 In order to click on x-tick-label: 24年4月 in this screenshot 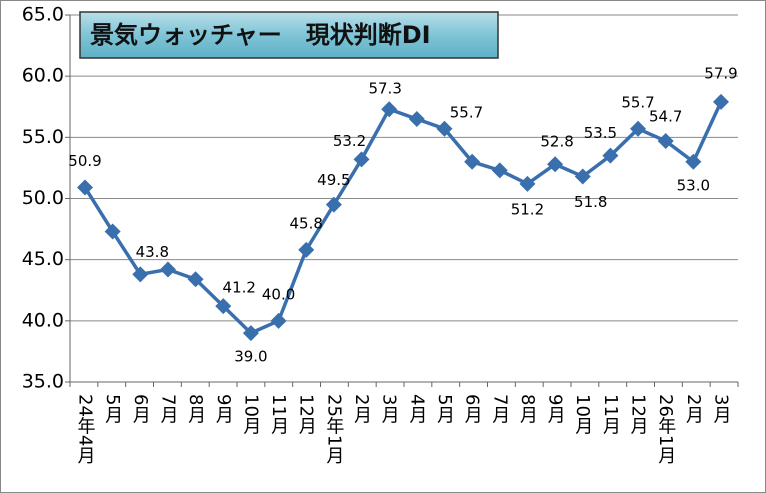, I will do `click(85, 429)`.